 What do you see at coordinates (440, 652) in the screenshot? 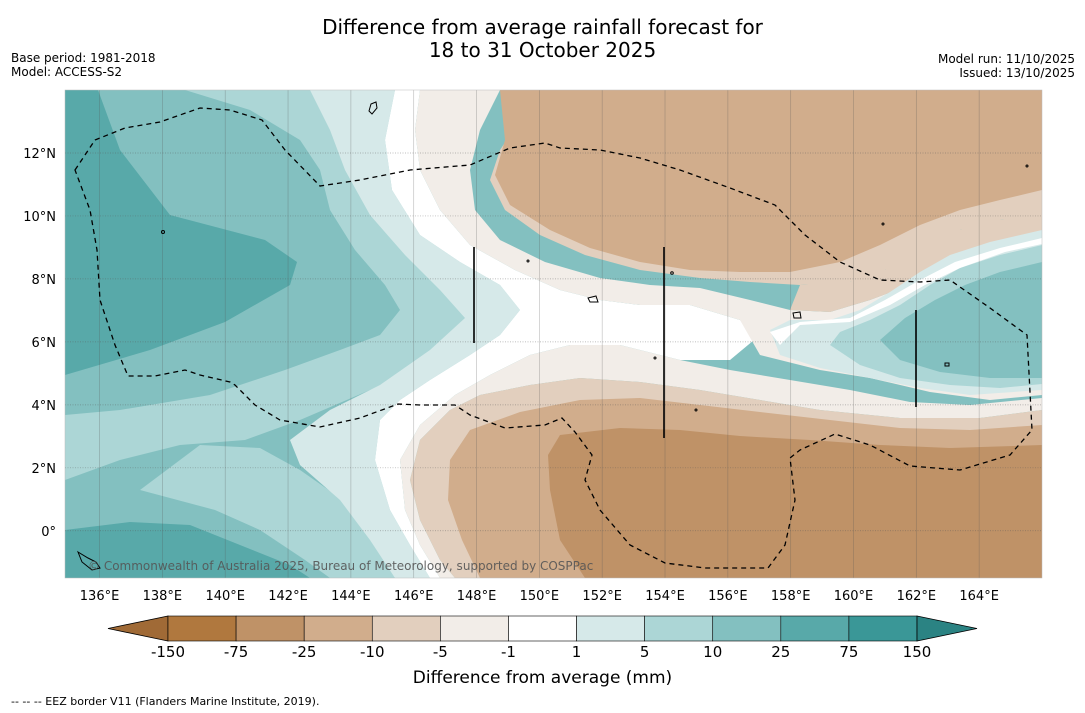
I see `colorbar-tick-label: -5` at bounding box center [440, 652].